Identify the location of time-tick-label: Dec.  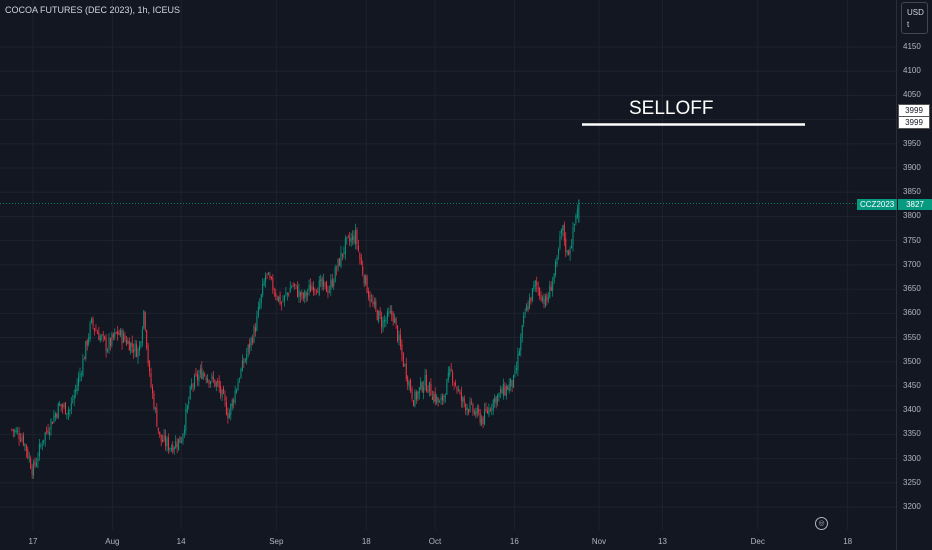
(757, 541).